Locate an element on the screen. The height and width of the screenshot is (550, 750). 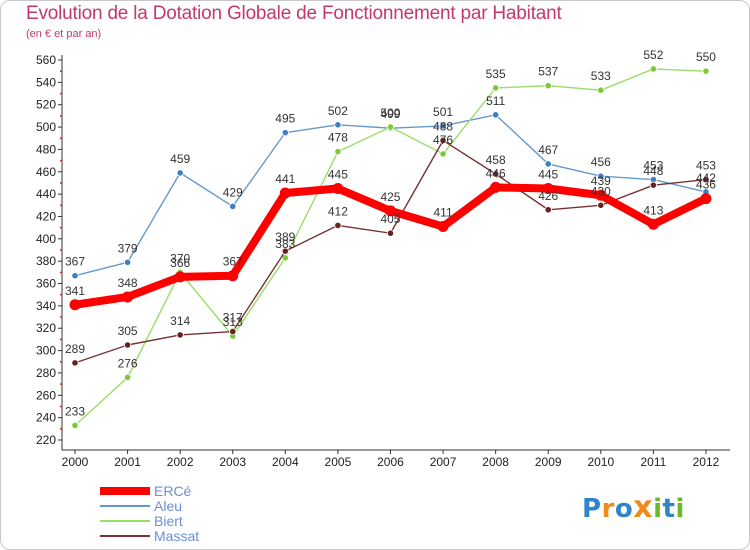
data-label: 453 is located at coordinates (706, 166).